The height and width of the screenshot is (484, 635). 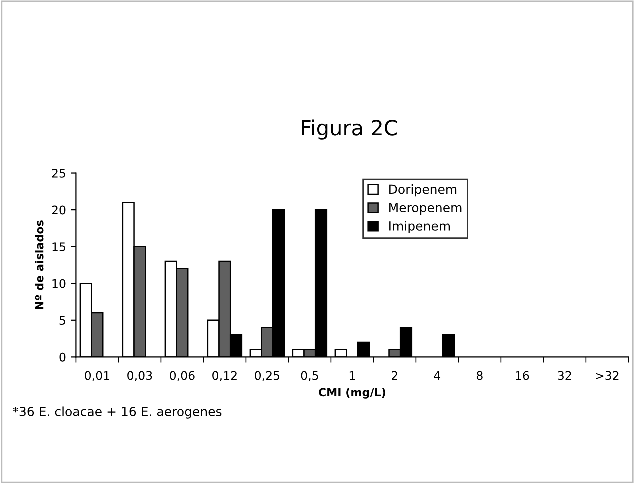 What do you see at coordinates (59, 247) in the screenshot?
I see `y-tick-label: 15` at bounding box center [59, 247].